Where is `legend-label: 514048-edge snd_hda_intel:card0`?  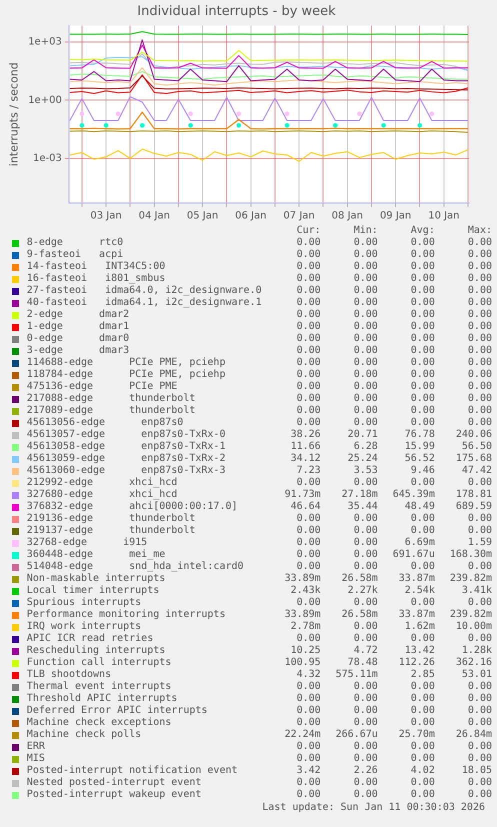
legend-label: 514048-edge snd_hda_intel:card0 is located at coordinates (135, 567).